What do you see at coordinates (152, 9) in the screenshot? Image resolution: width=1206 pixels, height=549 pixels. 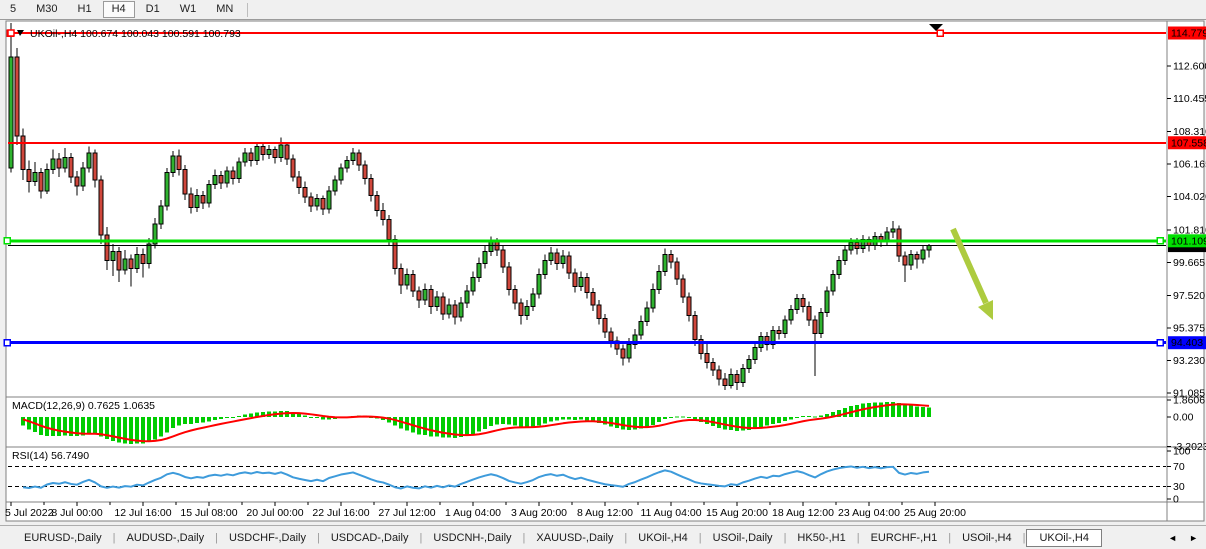 I see `tf-button-d1: D1` at bounding box center [152, 9].